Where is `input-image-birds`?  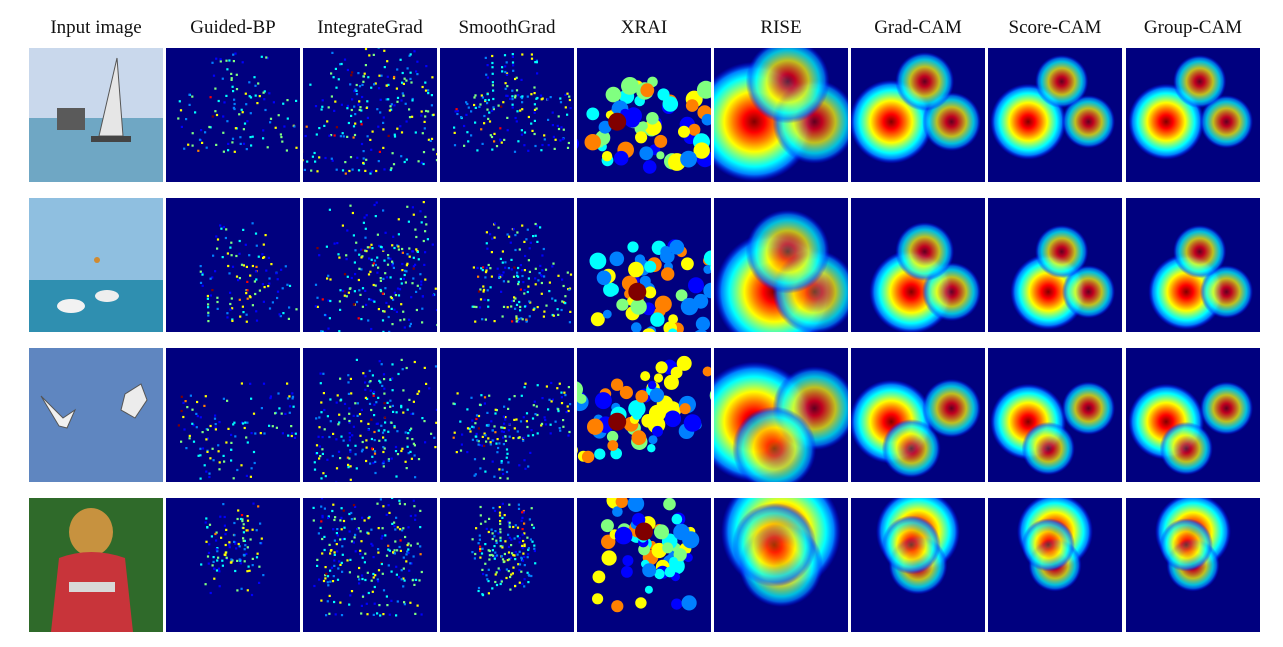 input-image-birds is located at coordinates (96, 415).